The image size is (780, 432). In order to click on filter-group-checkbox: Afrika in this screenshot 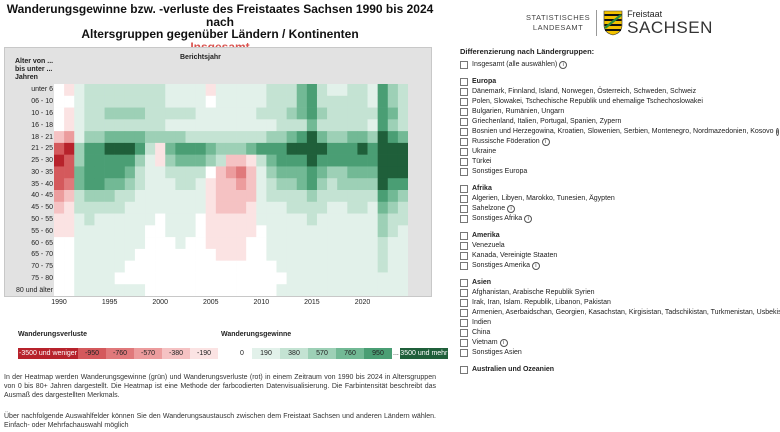, I will do `click(619, 189)`.